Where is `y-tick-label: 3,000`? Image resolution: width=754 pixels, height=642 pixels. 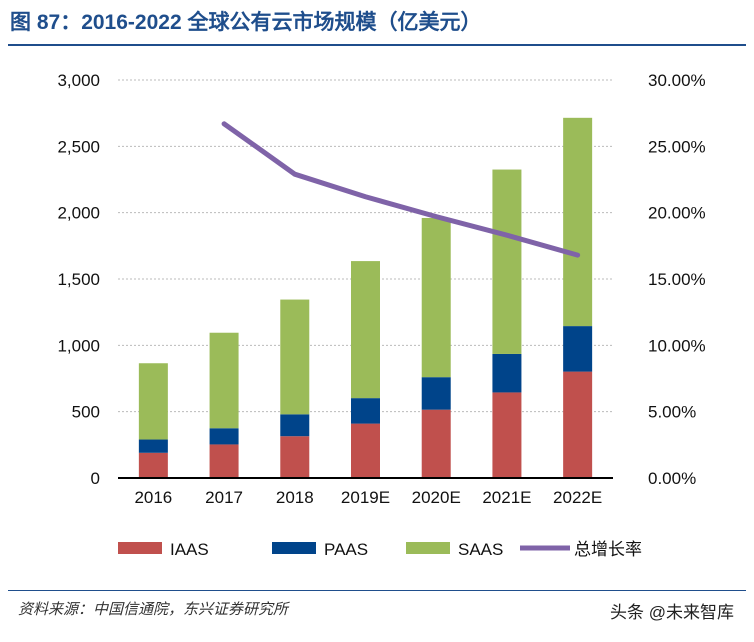
y-tick-label: 3,000 is located at coordinates (78, 80).